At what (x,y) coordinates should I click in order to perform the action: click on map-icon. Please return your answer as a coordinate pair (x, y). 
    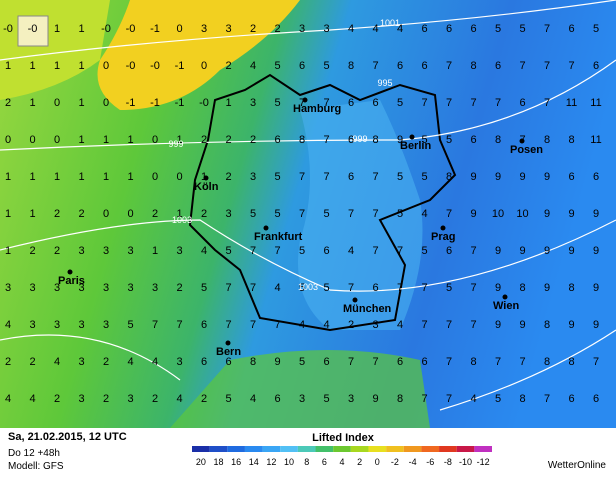
    Looking at the image, I should click on (33, 31).